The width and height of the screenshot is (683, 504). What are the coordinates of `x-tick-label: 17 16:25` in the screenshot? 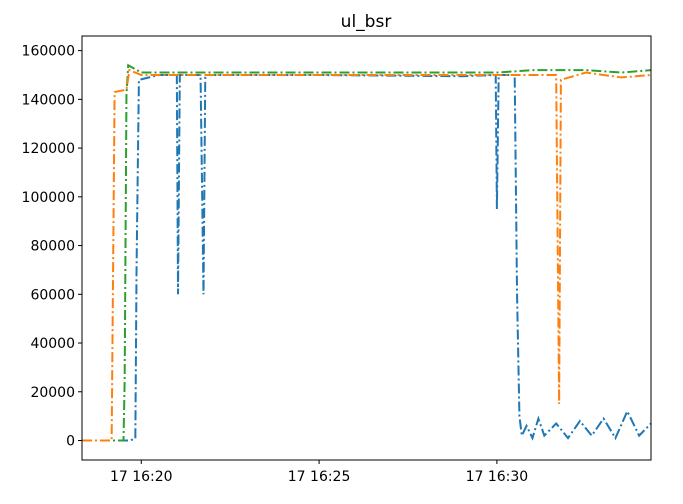 It's located at (319, 477).